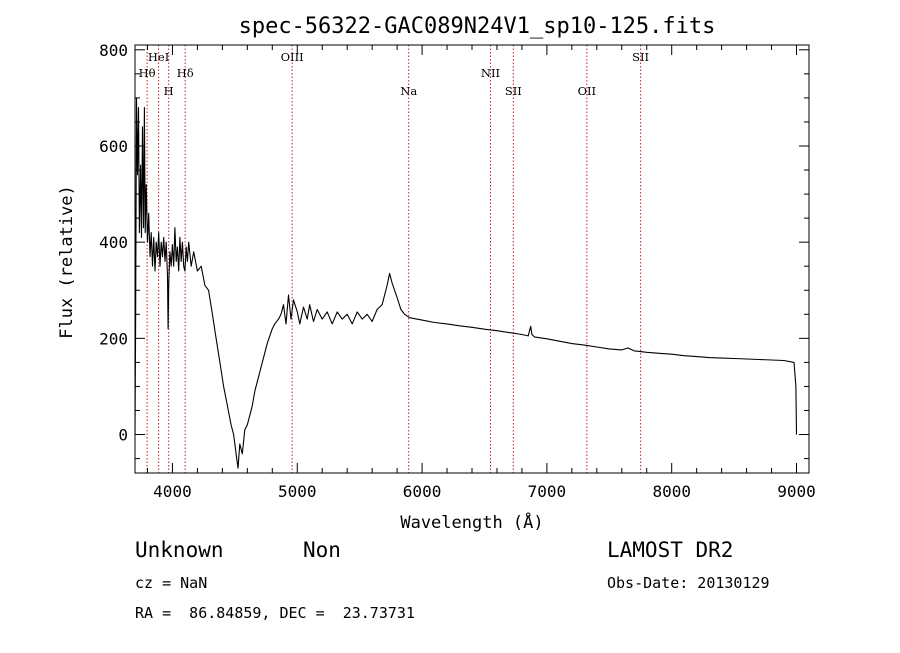 The image size is (900, 653). I want to click on line-label: OII, so click(587, 91).